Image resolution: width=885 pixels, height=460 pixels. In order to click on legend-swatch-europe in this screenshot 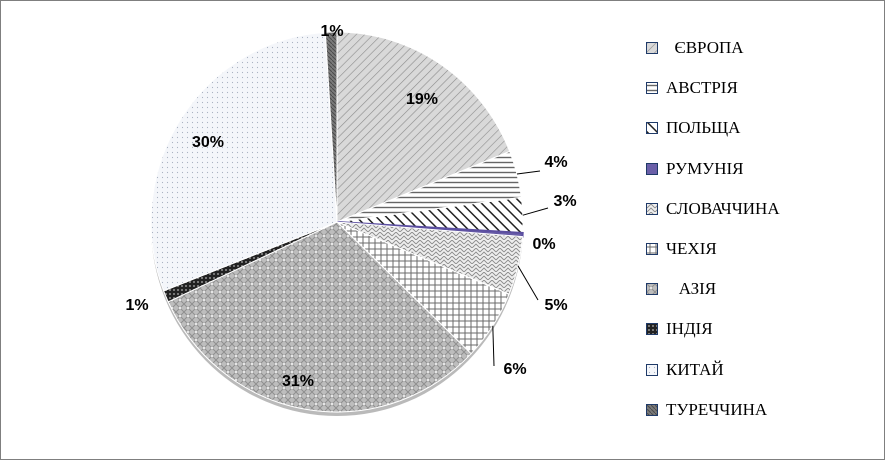, I will do `click(652, 48)`.